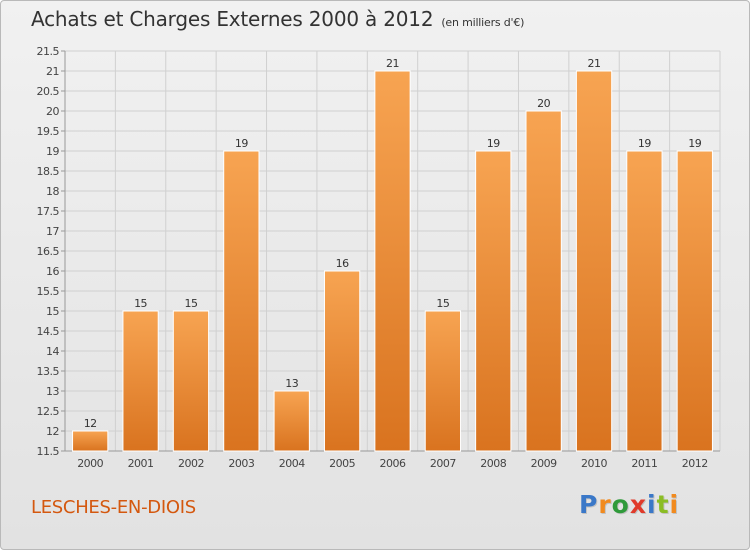 This screenshot has width=750, height=550. I want to click on chart-subtitle: (en milliers d'€), so click(483, 22).